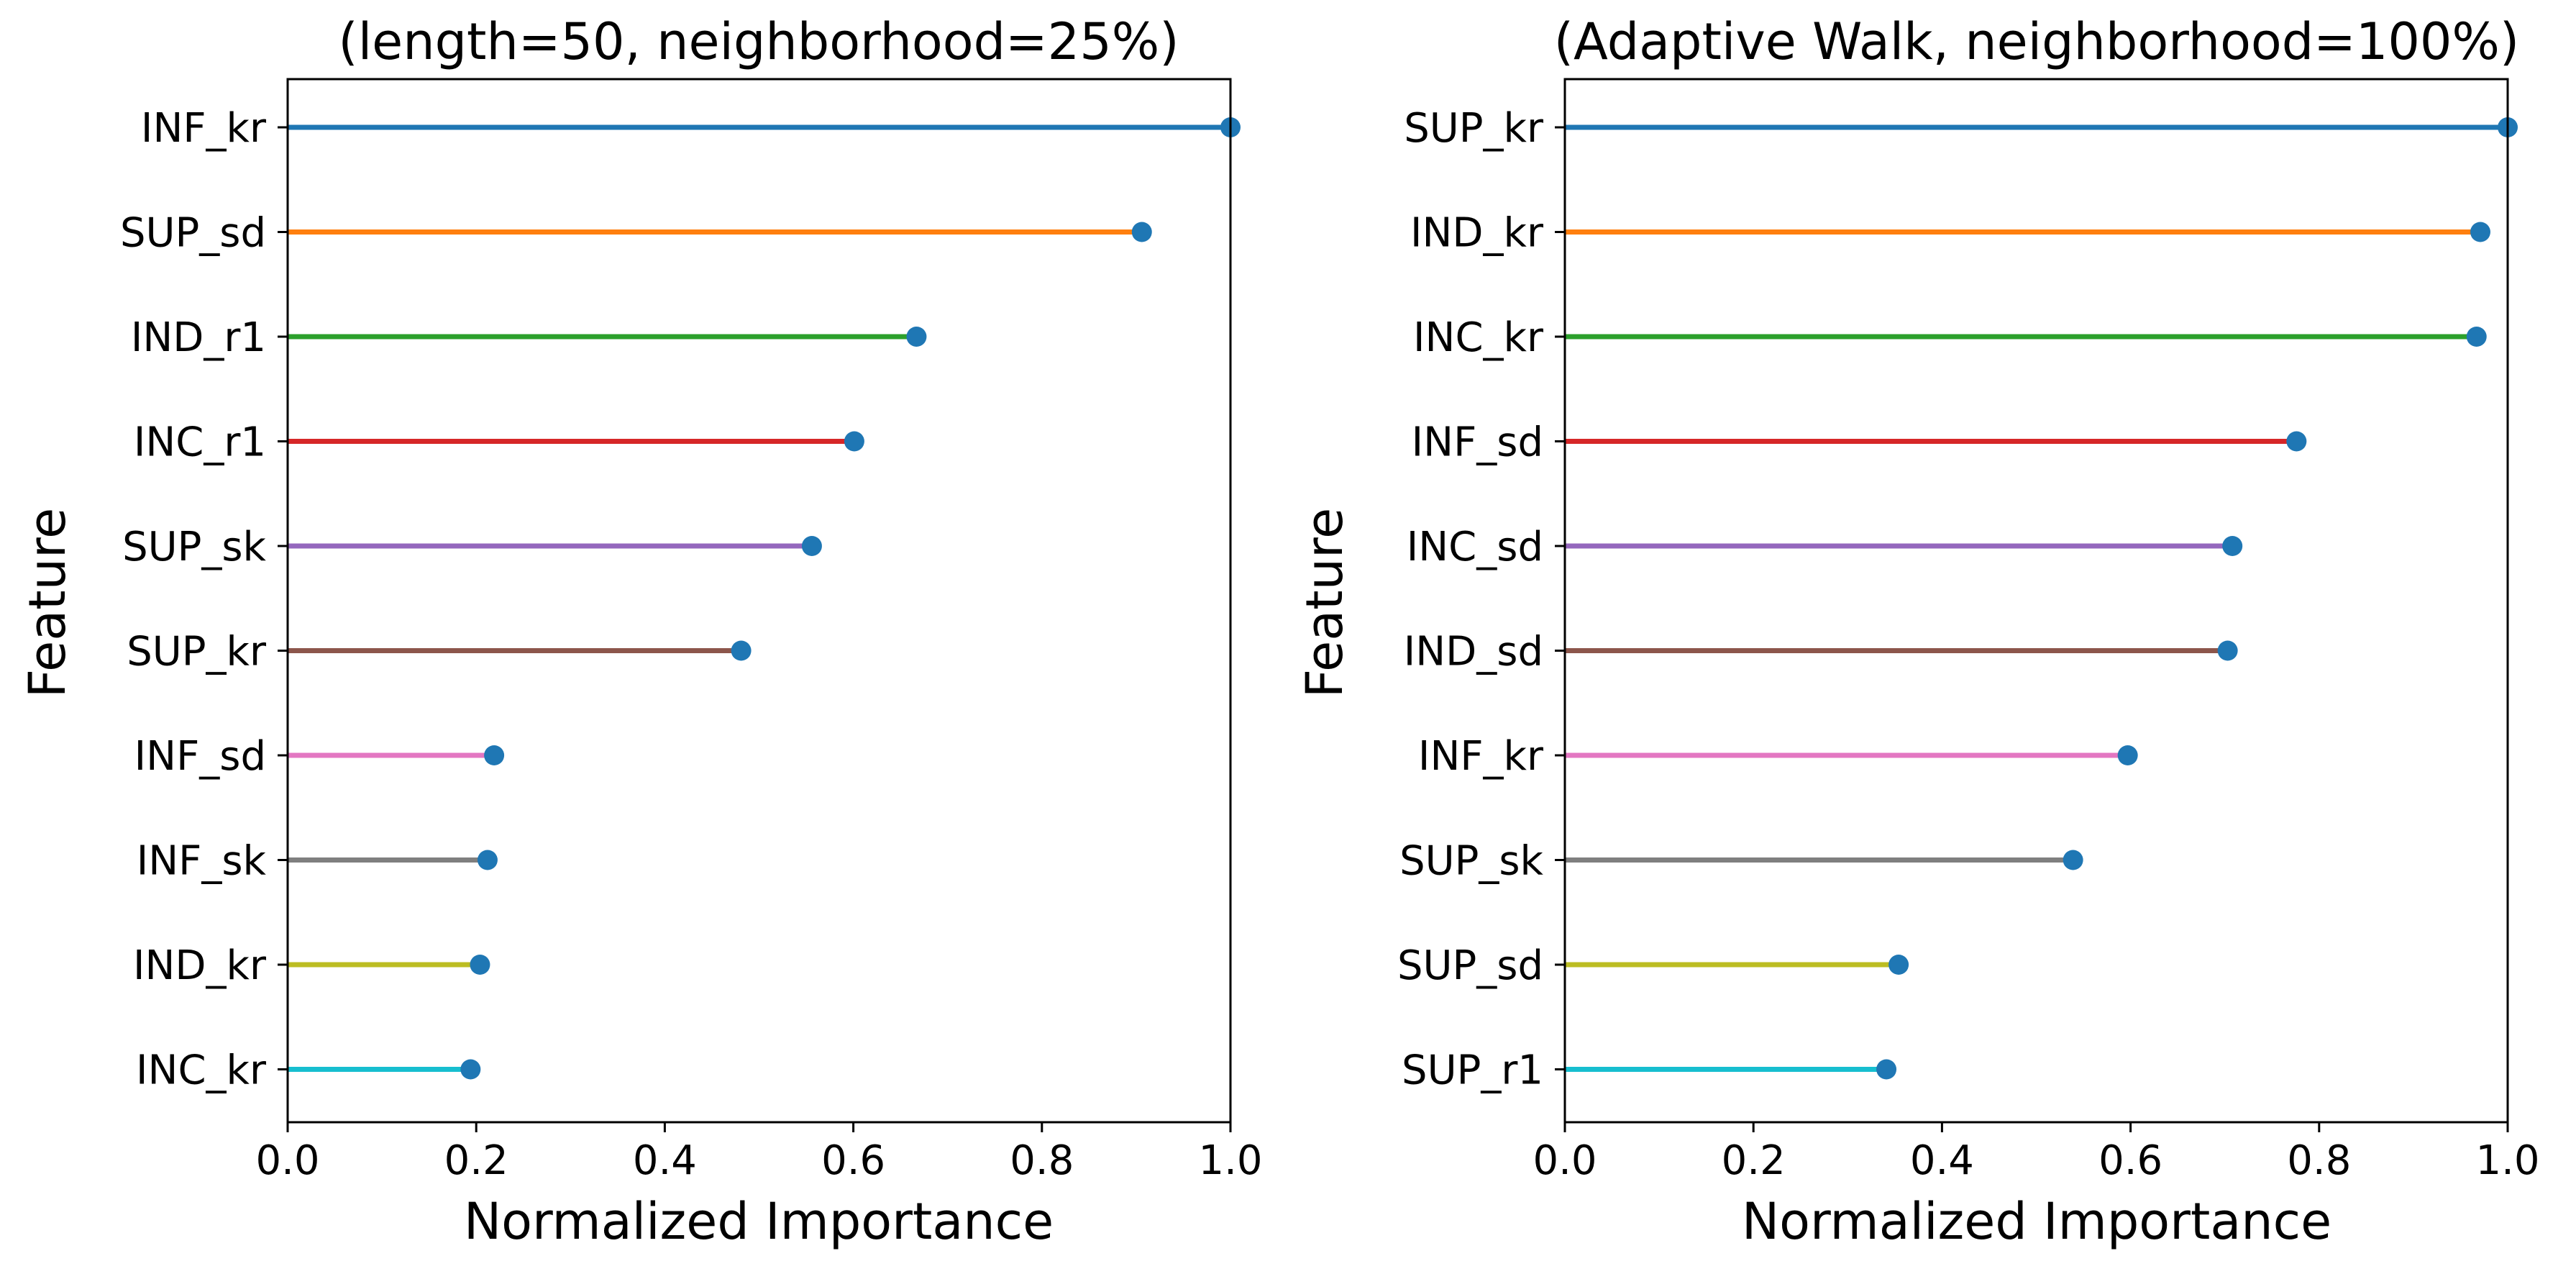  What do you see at coordinates (2232, 546) in the screenshot?
I see `right-marker-INC_sd` at bounding box center [2232, 546].